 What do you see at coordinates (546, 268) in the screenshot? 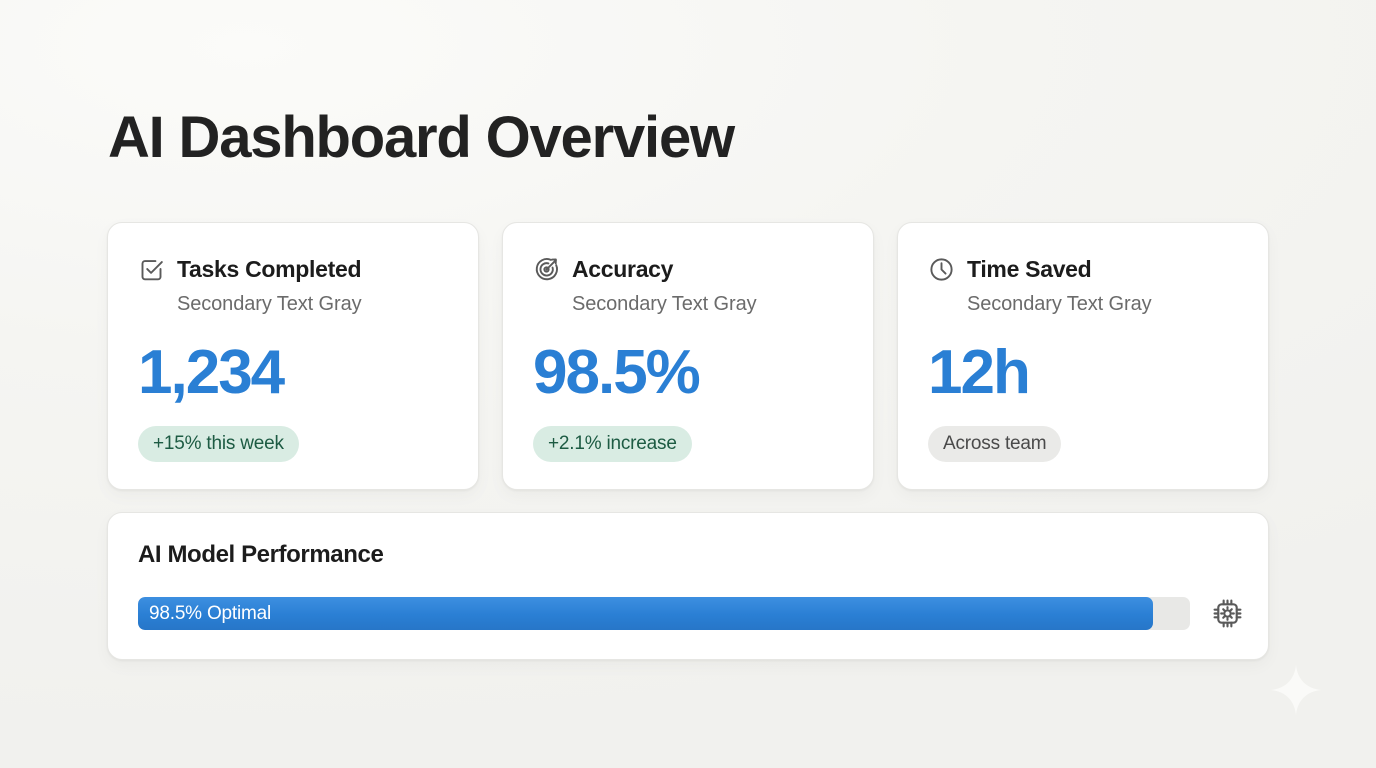
I see `target-arrow-icon` at bounding box center [546, 268].